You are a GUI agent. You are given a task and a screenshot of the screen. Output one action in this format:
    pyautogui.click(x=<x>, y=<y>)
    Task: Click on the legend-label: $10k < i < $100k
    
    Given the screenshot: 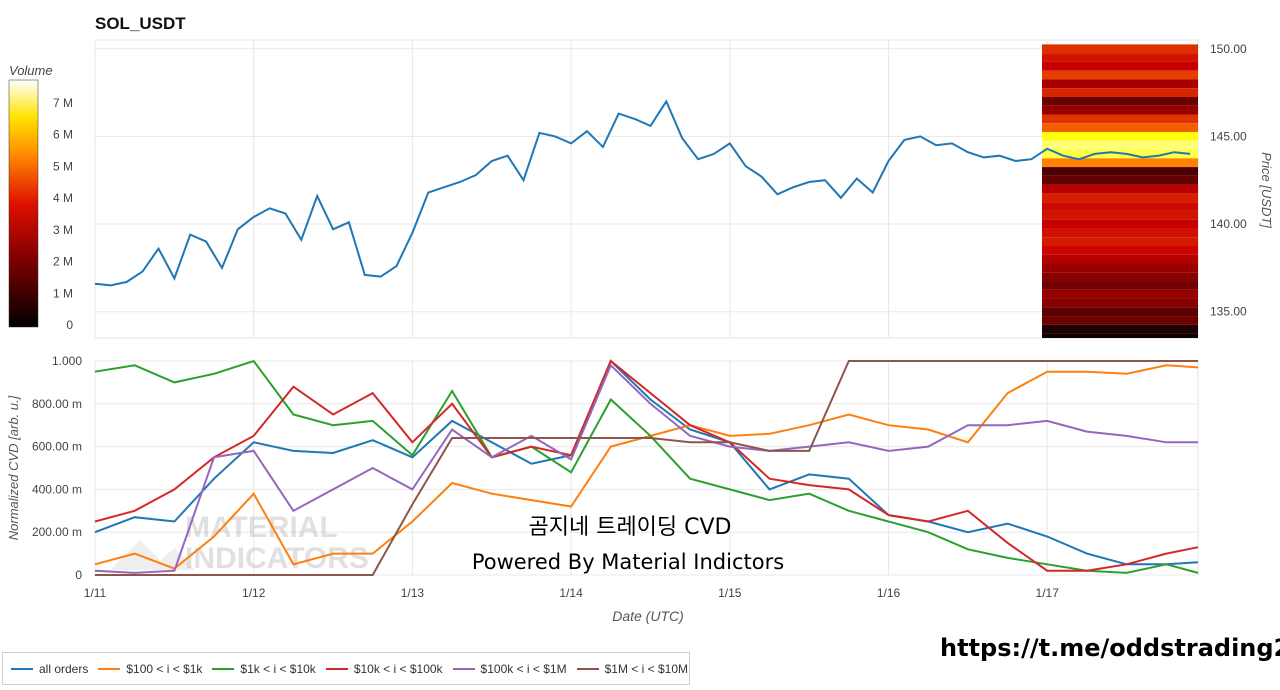 What is the action you would take?
    pyautogui.click(x=398, y=668)
    